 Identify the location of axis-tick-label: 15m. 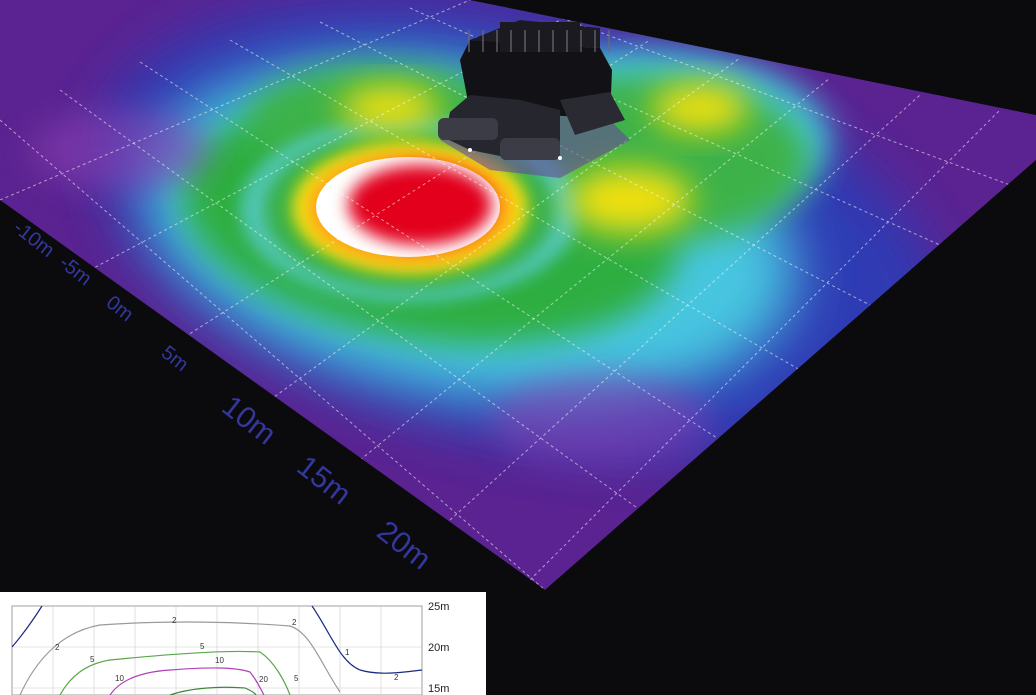
(324, 481).